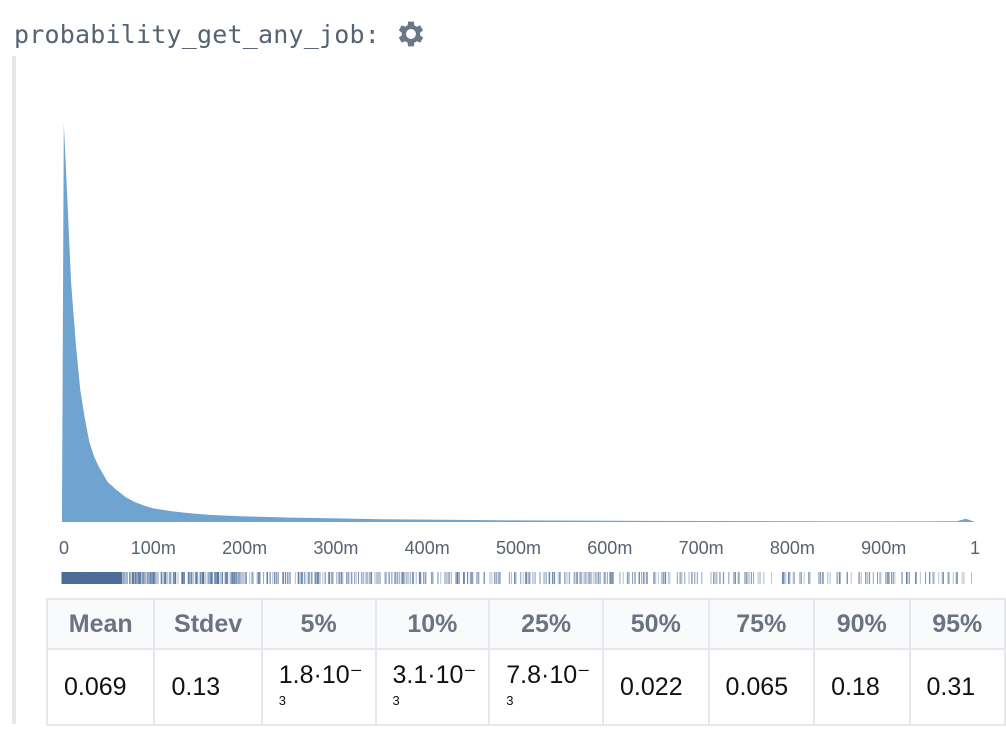 The height and width of the screenshot is (744, 1006). I want to click on stats-value-main: 3.1·10⁻, so click(434, 674).